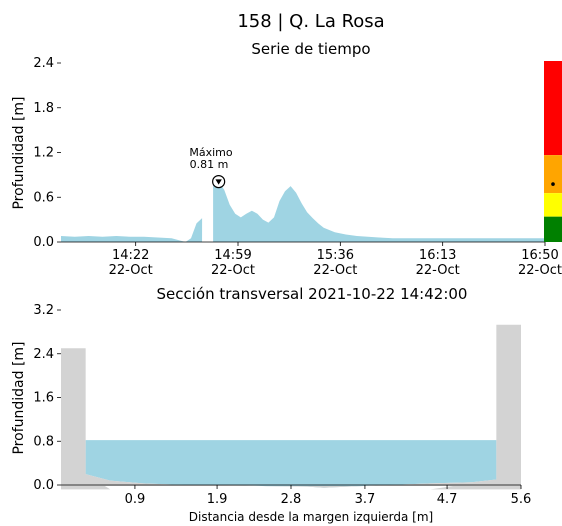 This screenshot has height=526, width=562. I want to click on left-bank, so click(86, 419).